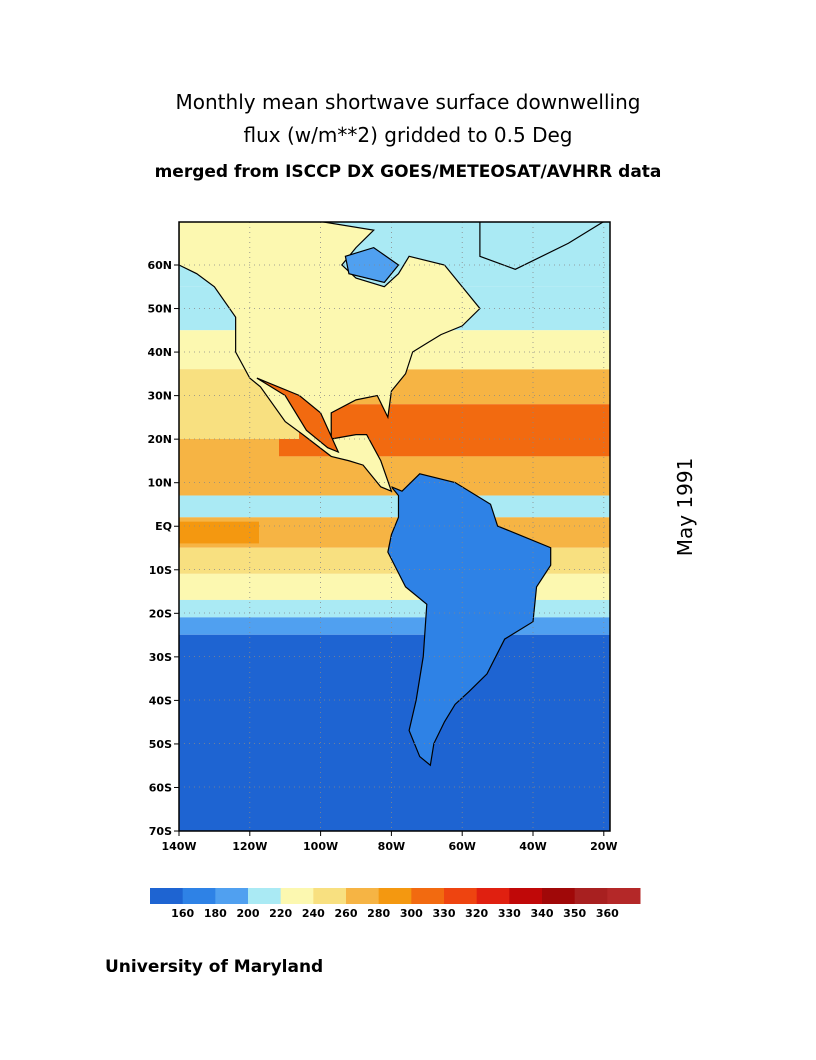 This screenshot has width=816, height=1060. What do you see at coordinates (182, 913) in the screenshot?
I see `colorbar-label: 160` at bounding box center [182, 913].